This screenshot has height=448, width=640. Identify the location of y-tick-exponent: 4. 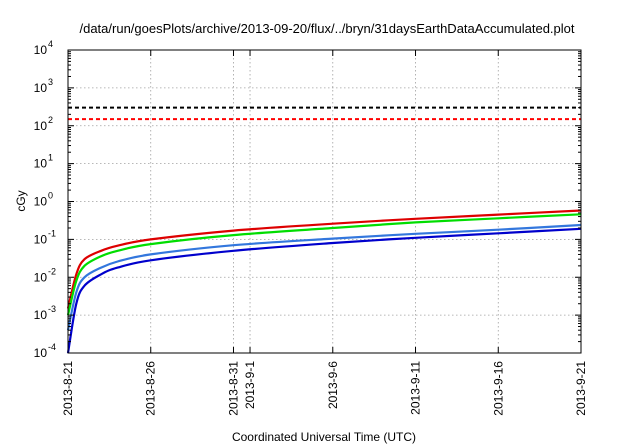
(50, 44).